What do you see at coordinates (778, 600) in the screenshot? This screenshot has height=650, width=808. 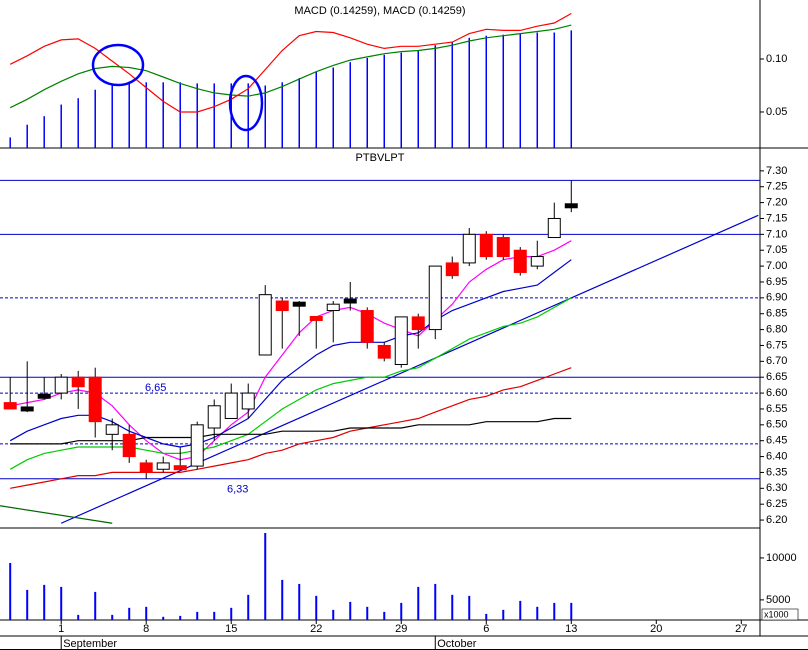 I see `y-tick-label: 5000` at bounding box center [778, 600].